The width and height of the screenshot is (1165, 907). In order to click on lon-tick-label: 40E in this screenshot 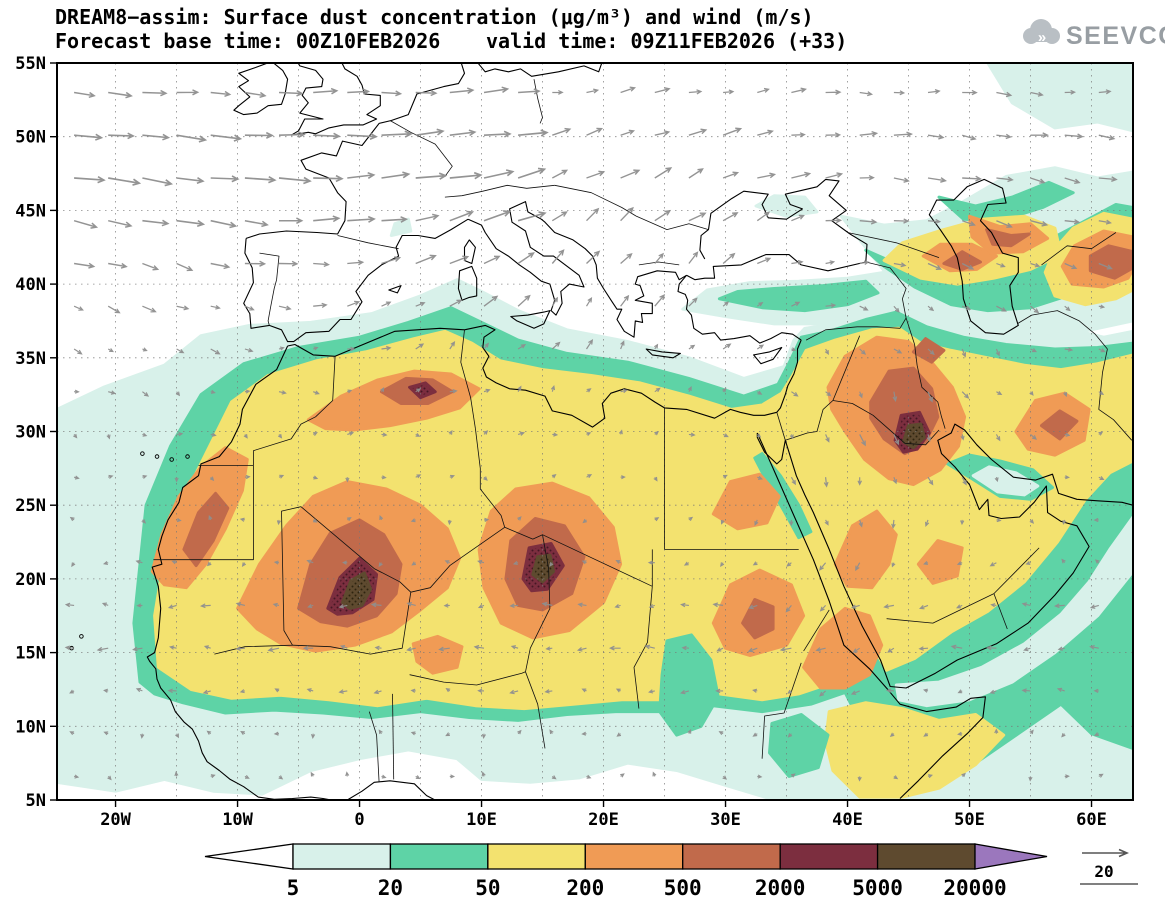, I will do `click(847, 820)`.